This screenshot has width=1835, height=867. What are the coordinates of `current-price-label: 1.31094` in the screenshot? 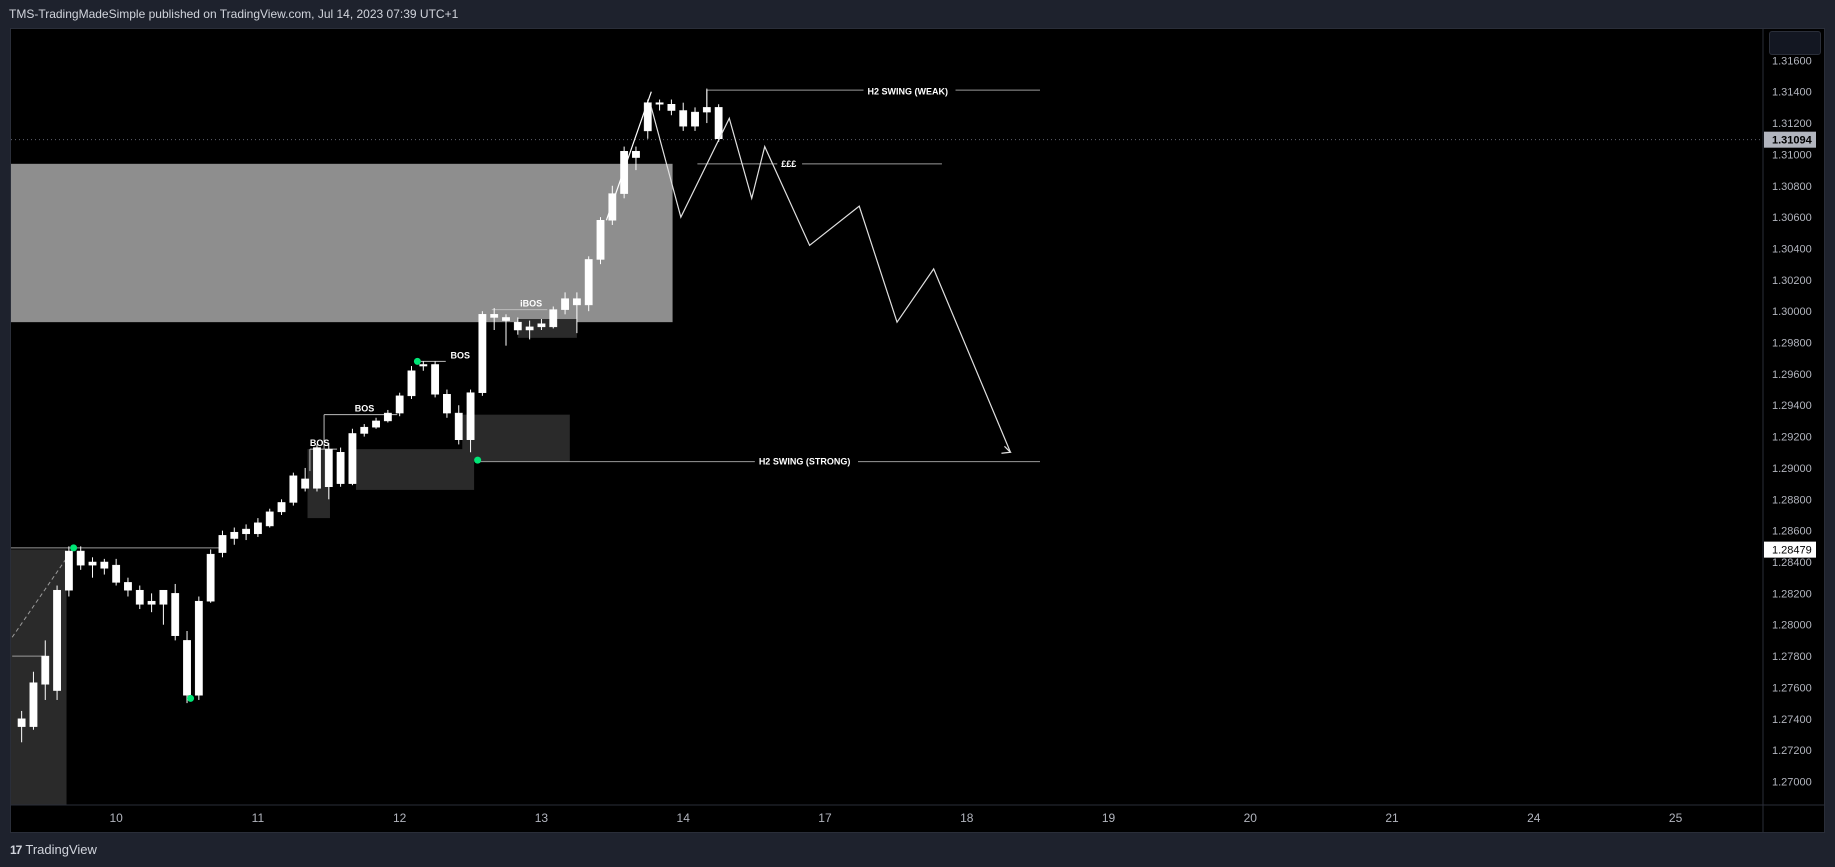 It's located at (1792, 141).